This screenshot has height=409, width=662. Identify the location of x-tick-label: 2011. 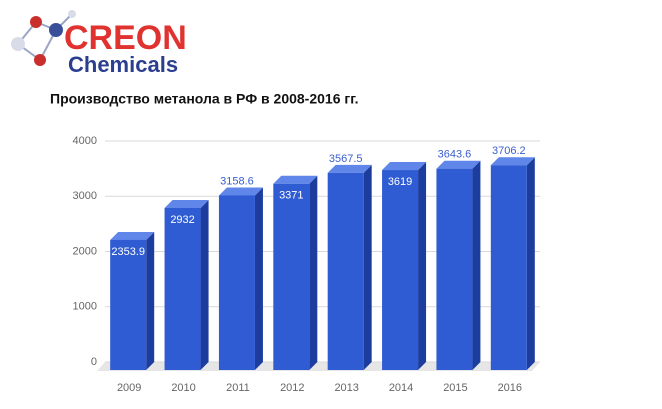
(238, 388).